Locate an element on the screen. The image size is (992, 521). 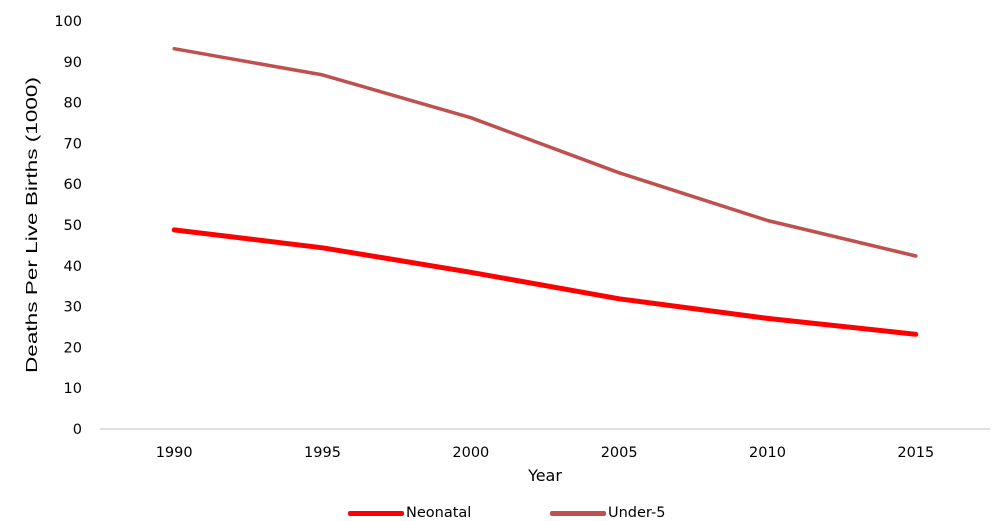
y-tick-label: 60 is located at coordinates (73, 185).